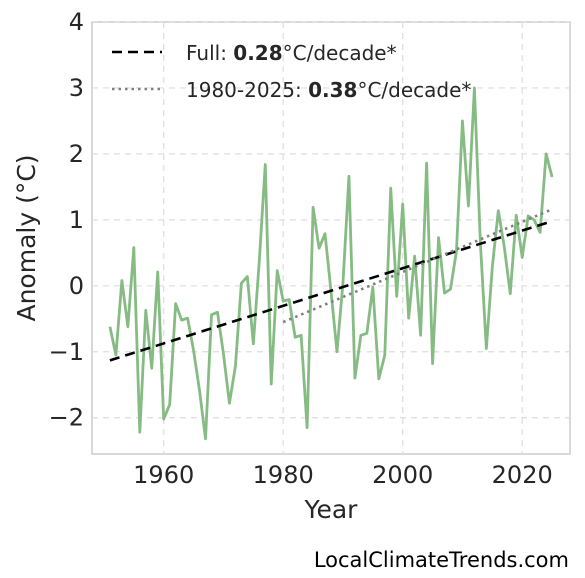 Image resolution: width=585 pixels, height=578 pixels. What do you see at coordinates (76, 22) in the screenshot?
I see `y-tick-label: 4` at bounding box center [76, 22].